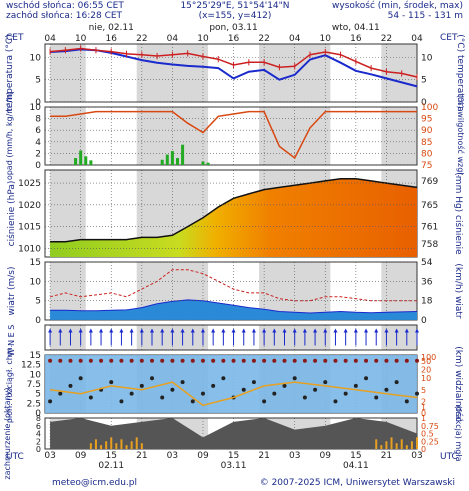  What do you see at coordinates (38, 103) in the screenshot?
I see `temp-tick-left: 0` at bounding box center [38, 103].